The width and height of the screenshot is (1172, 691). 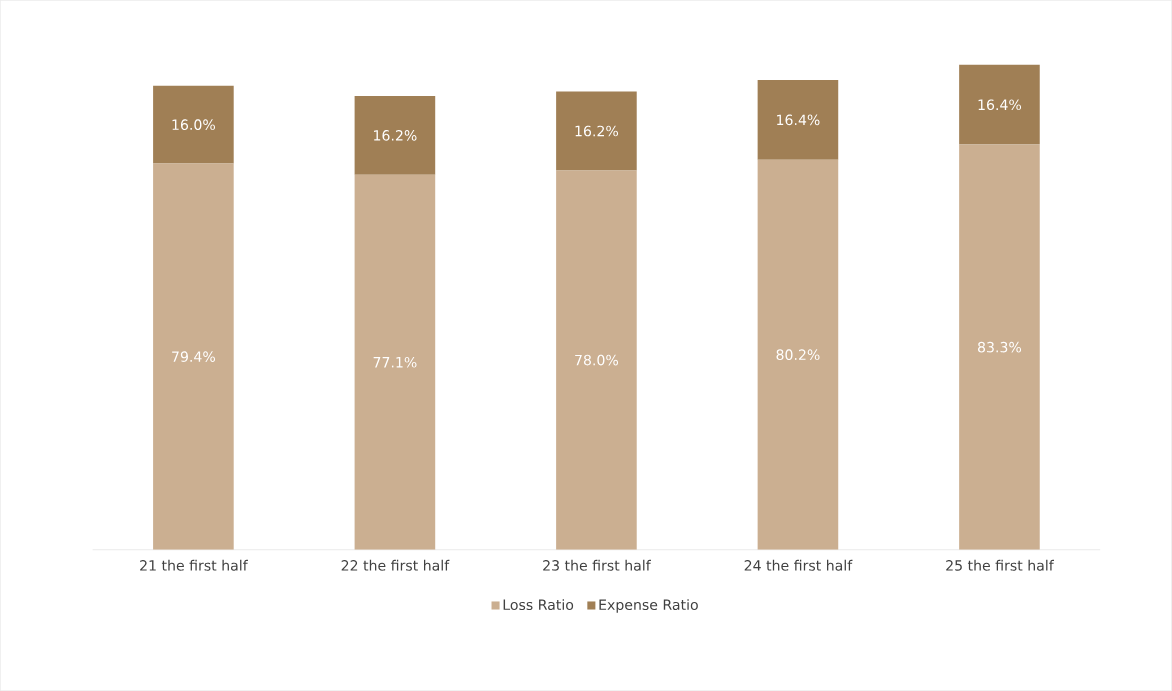 I want to click on legend-label: Loss Ratio, so click(x=538, y=605).